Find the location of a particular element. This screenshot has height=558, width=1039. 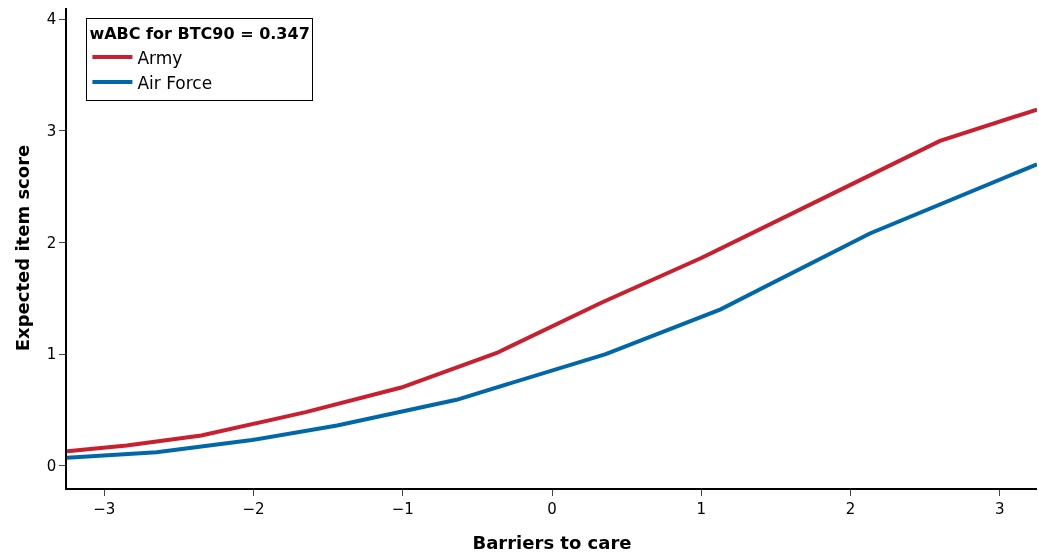

y-tick-label: 2 is located at coordinates (51, 242).